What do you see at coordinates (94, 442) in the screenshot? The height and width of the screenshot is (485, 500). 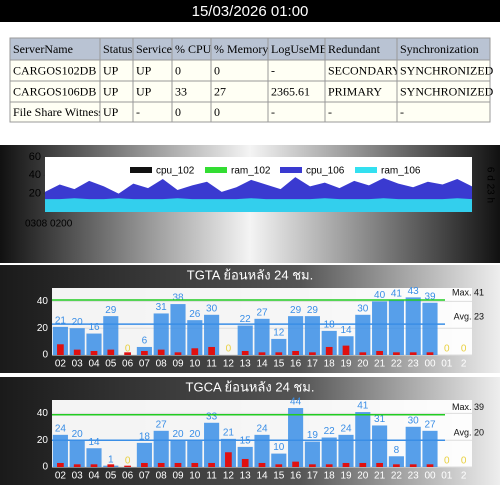 I see `data-label: 14` at bounding box center [94, 442].